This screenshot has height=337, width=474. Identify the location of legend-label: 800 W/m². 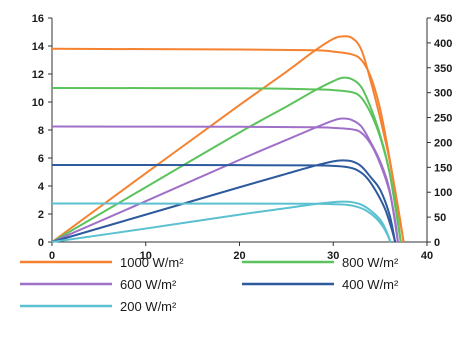
(370, 262).